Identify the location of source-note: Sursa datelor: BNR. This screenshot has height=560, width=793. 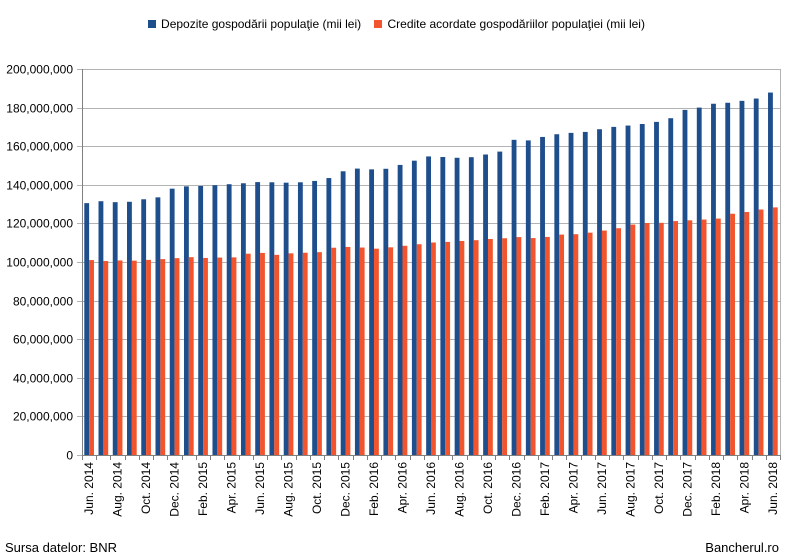
(61, 547).